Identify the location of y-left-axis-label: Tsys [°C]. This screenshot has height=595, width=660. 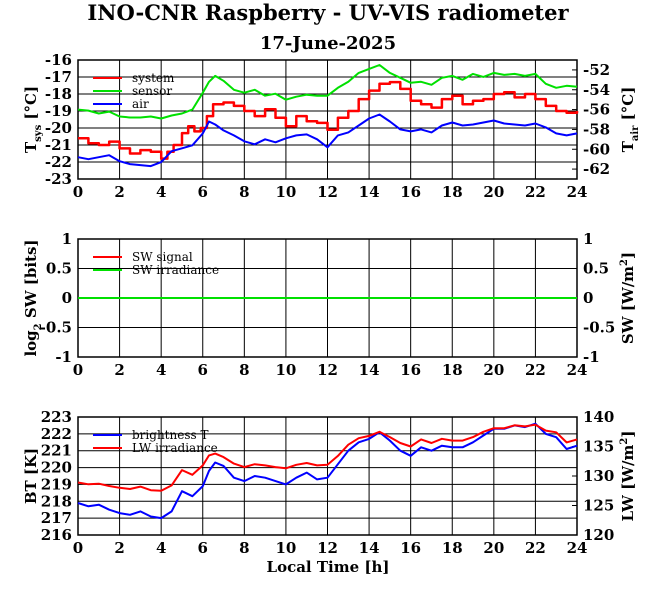
(33, 119).